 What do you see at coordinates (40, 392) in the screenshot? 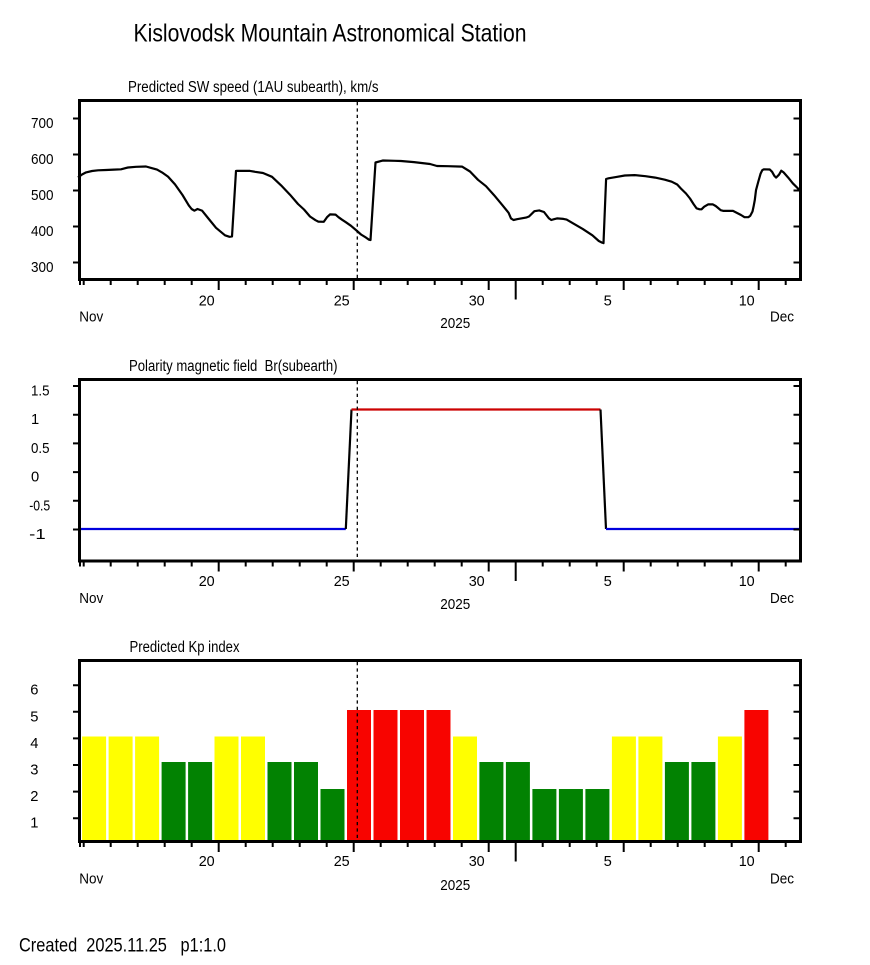
I see `svg-text: 1.5` at bounding box center [40, 392].